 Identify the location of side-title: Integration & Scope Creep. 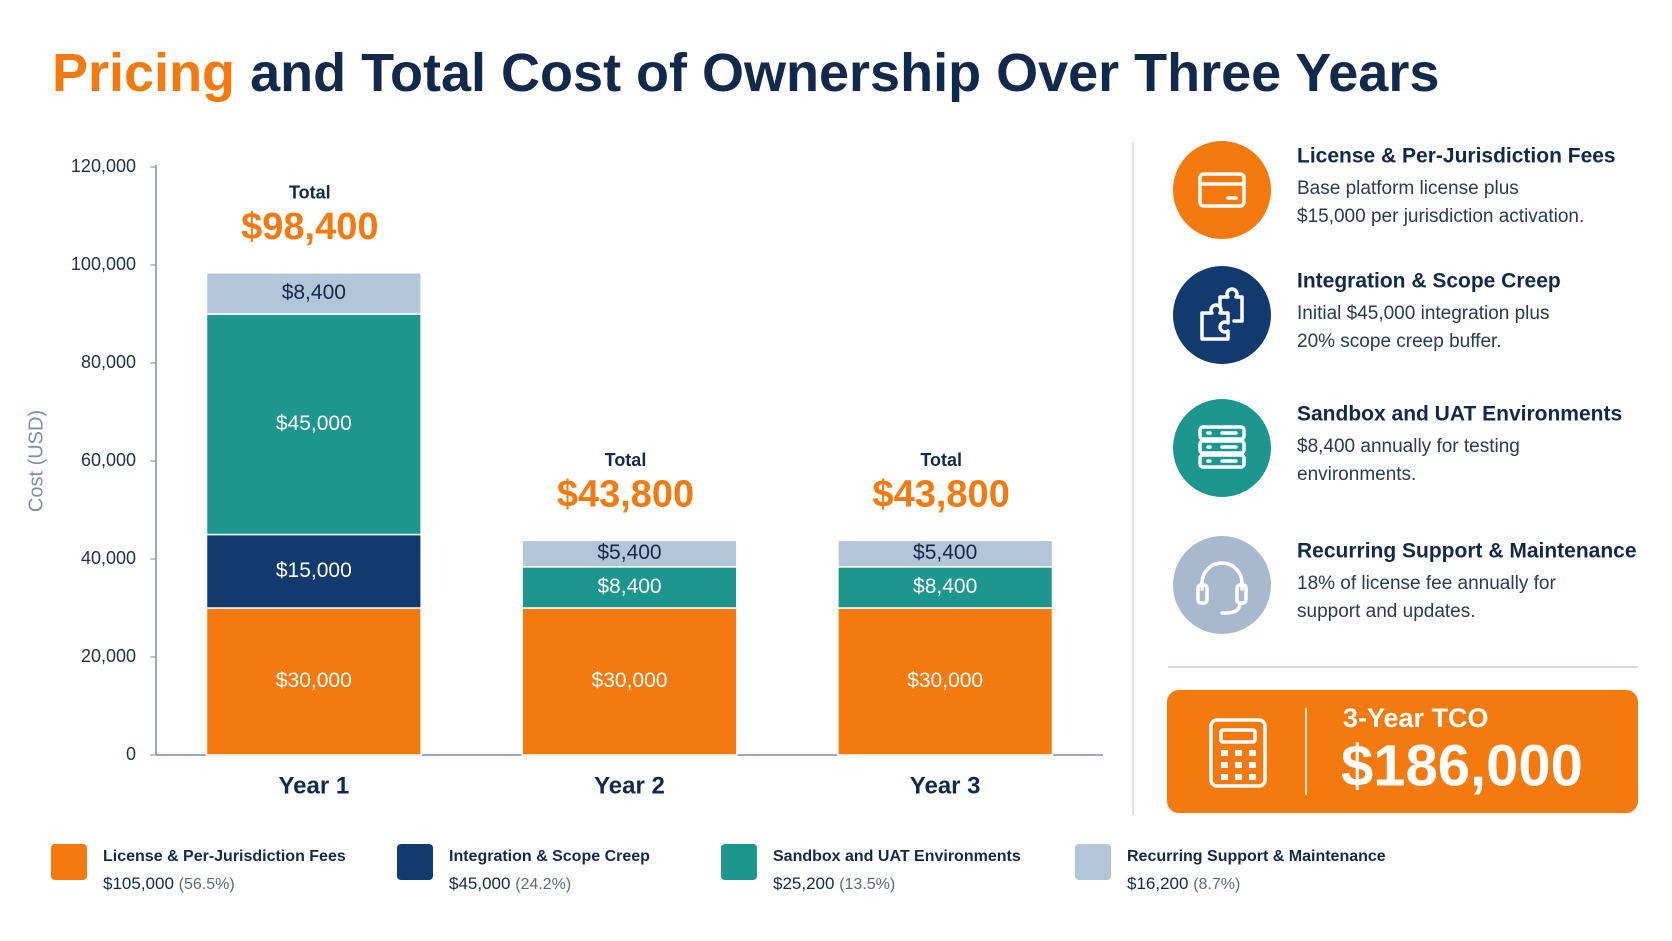
(1429, 281).